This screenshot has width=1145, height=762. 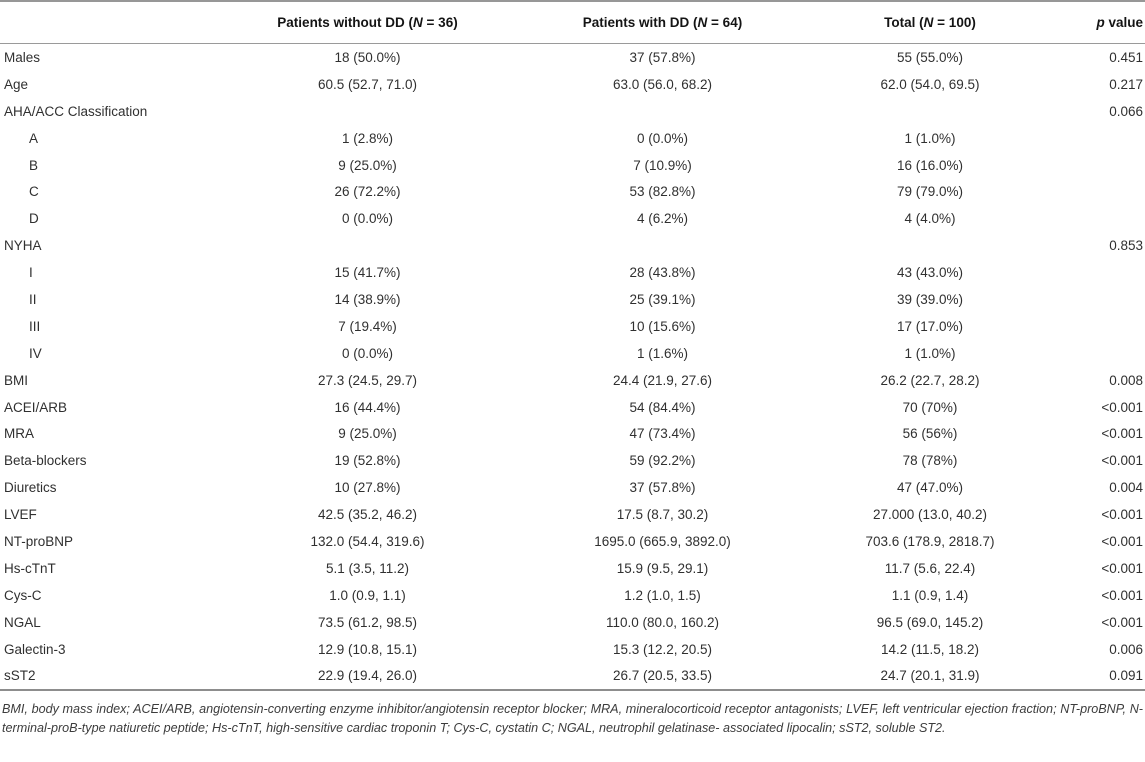 What do you see at coordinates (76, 111) in the screenshot?
I see `row-label: AHA/ACC Classification` at bounding box center [76, 111].